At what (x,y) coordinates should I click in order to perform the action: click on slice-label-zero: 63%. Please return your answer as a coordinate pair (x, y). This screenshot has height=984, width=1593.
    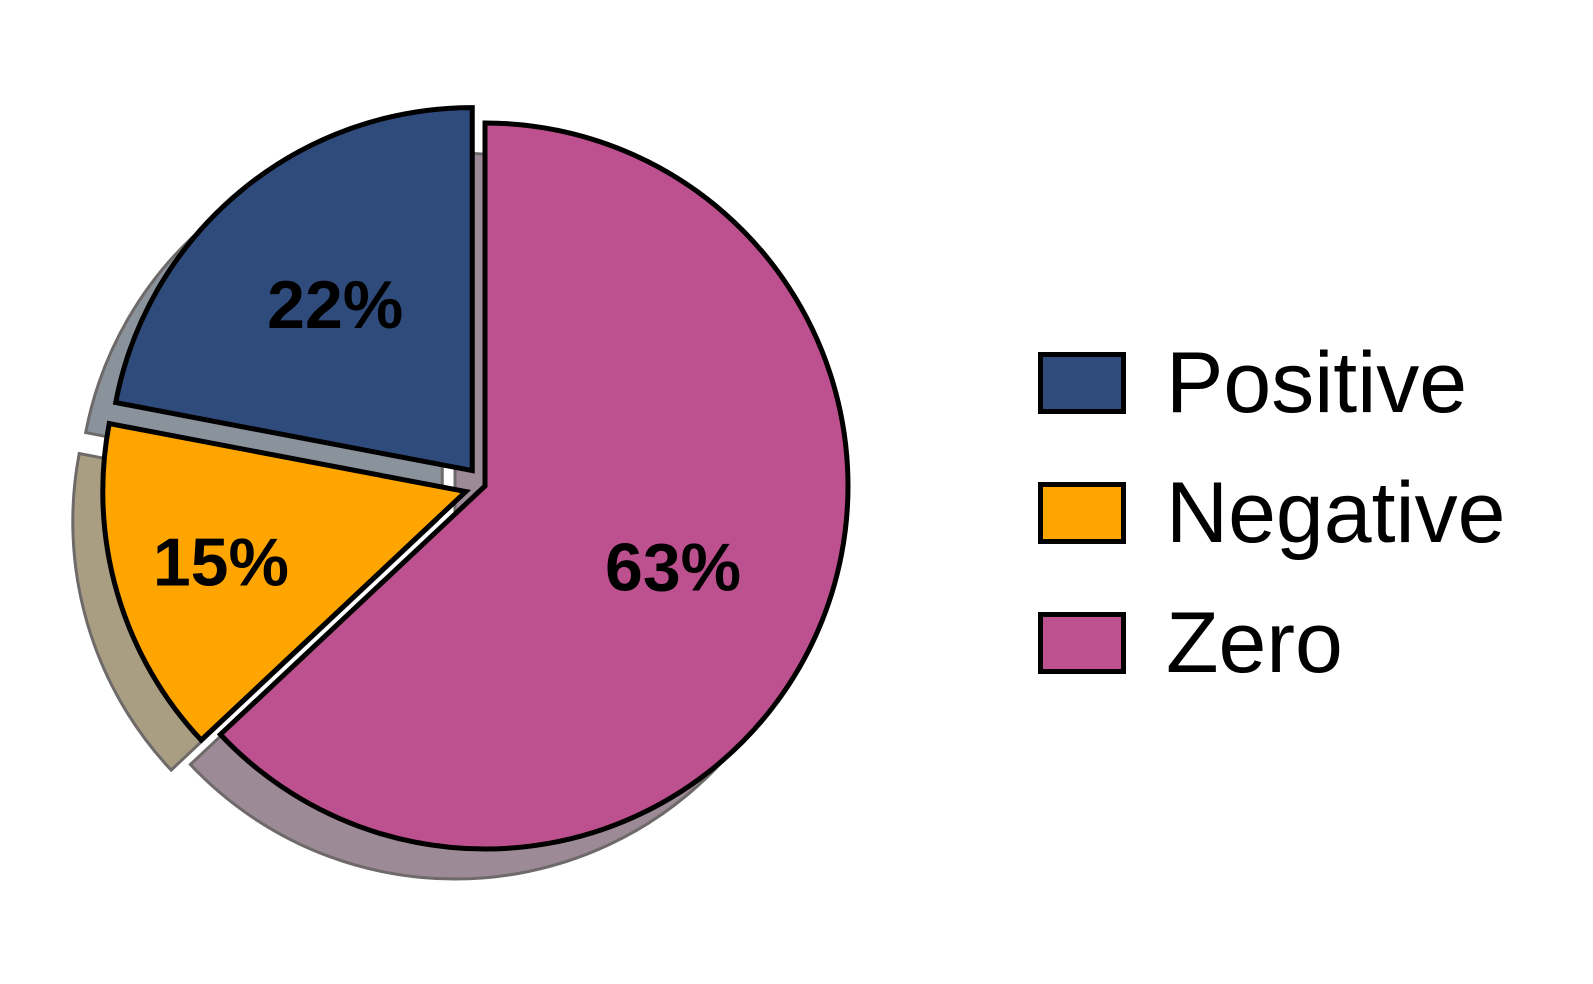
    Looking at the image, I should click on (673, 567).